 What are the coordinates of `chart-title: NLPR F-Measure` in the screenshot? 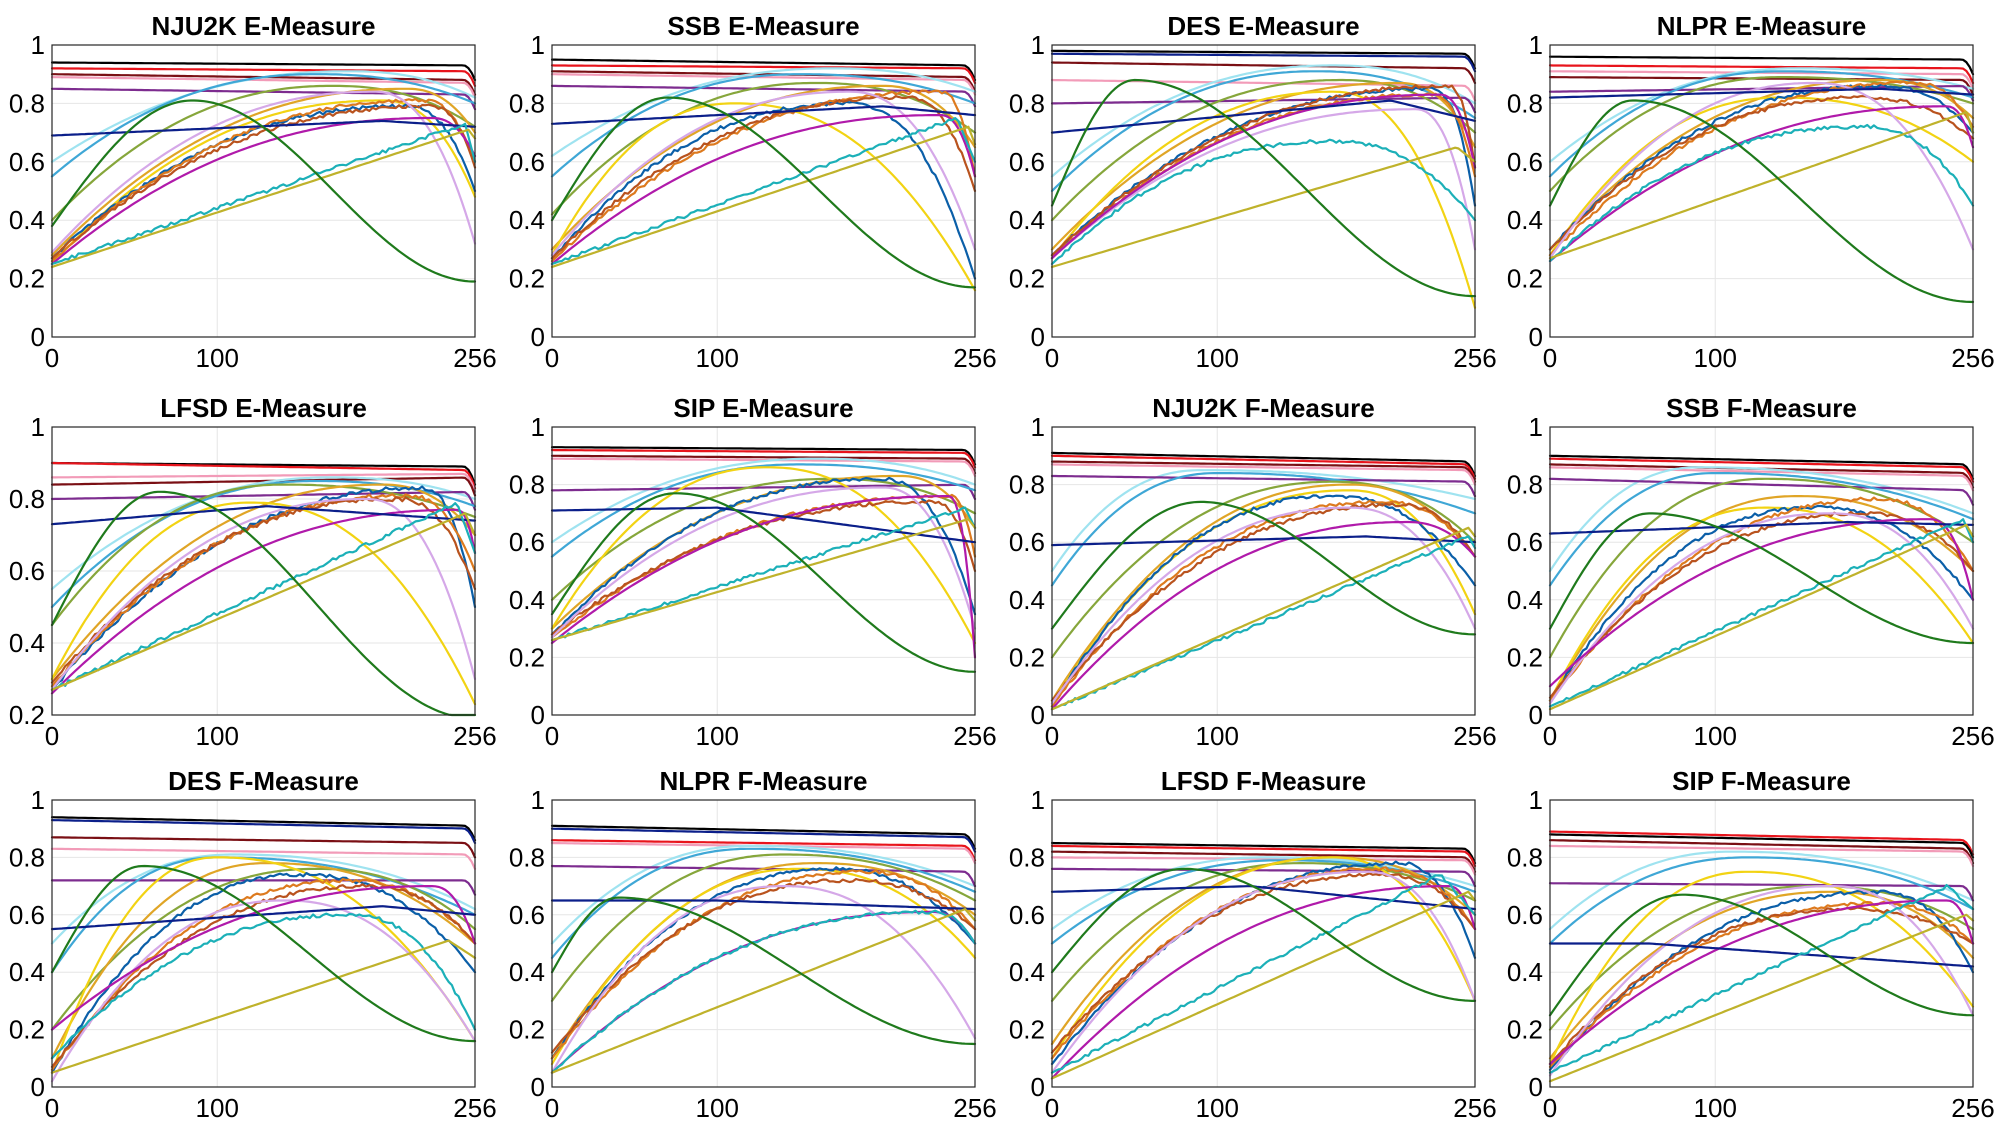 It's located at (763, 781).